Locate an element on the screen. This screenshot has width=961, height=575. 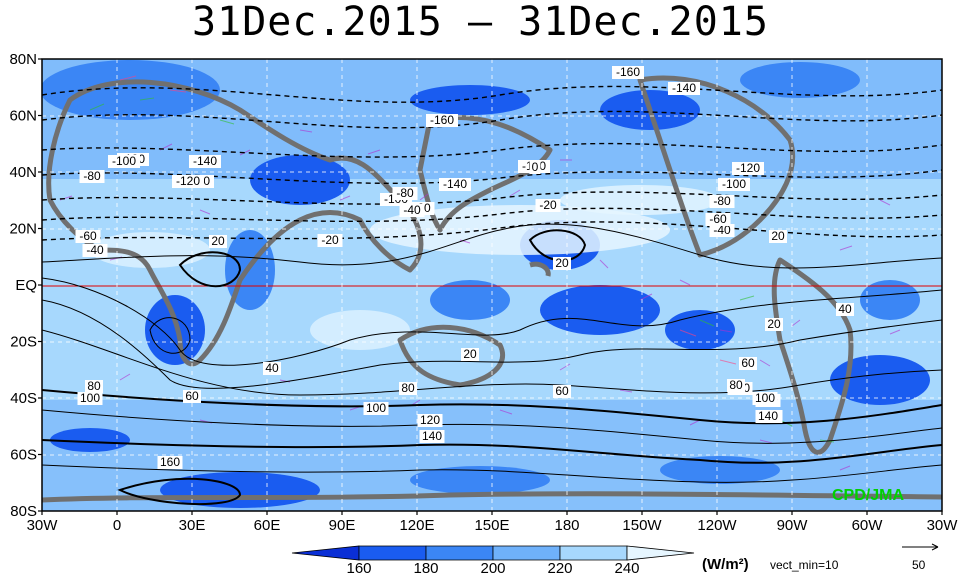
longitude-label: 0 is located at coordinates (117, 525).